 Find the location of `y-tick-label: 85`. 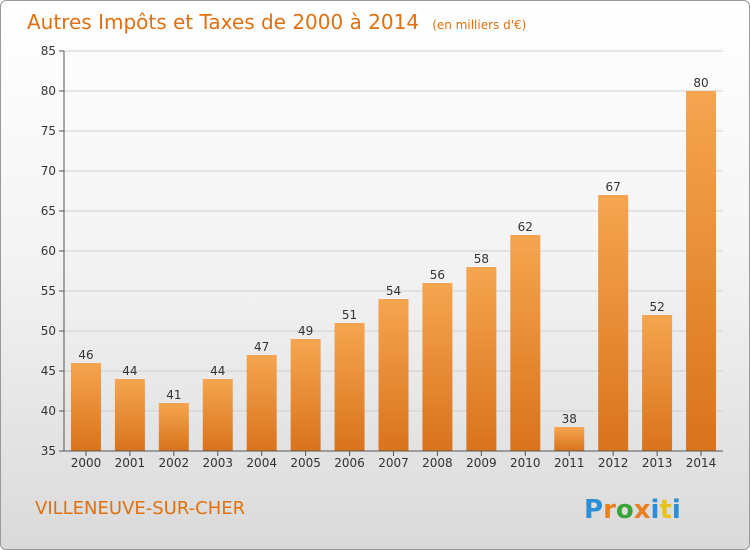

y-tick-label: 85 is located at coordinates (48, 51).